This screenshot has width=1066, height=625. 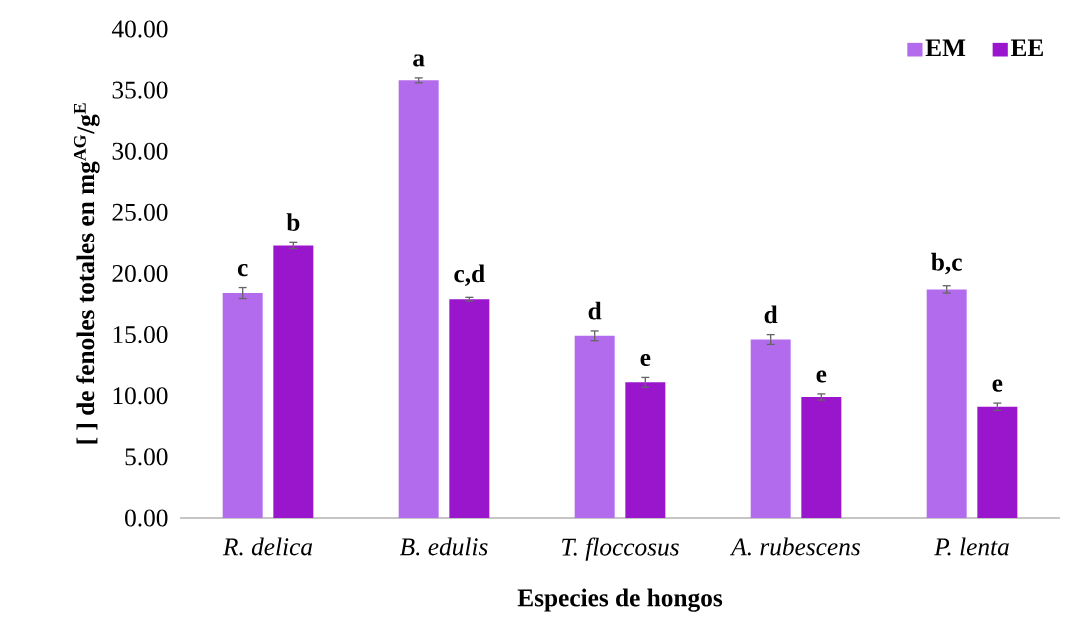 What do you see at coordinates (140, 396) in the screenshot?
I see `y-tick-label: 10.00` at bounding box center [140, 396].